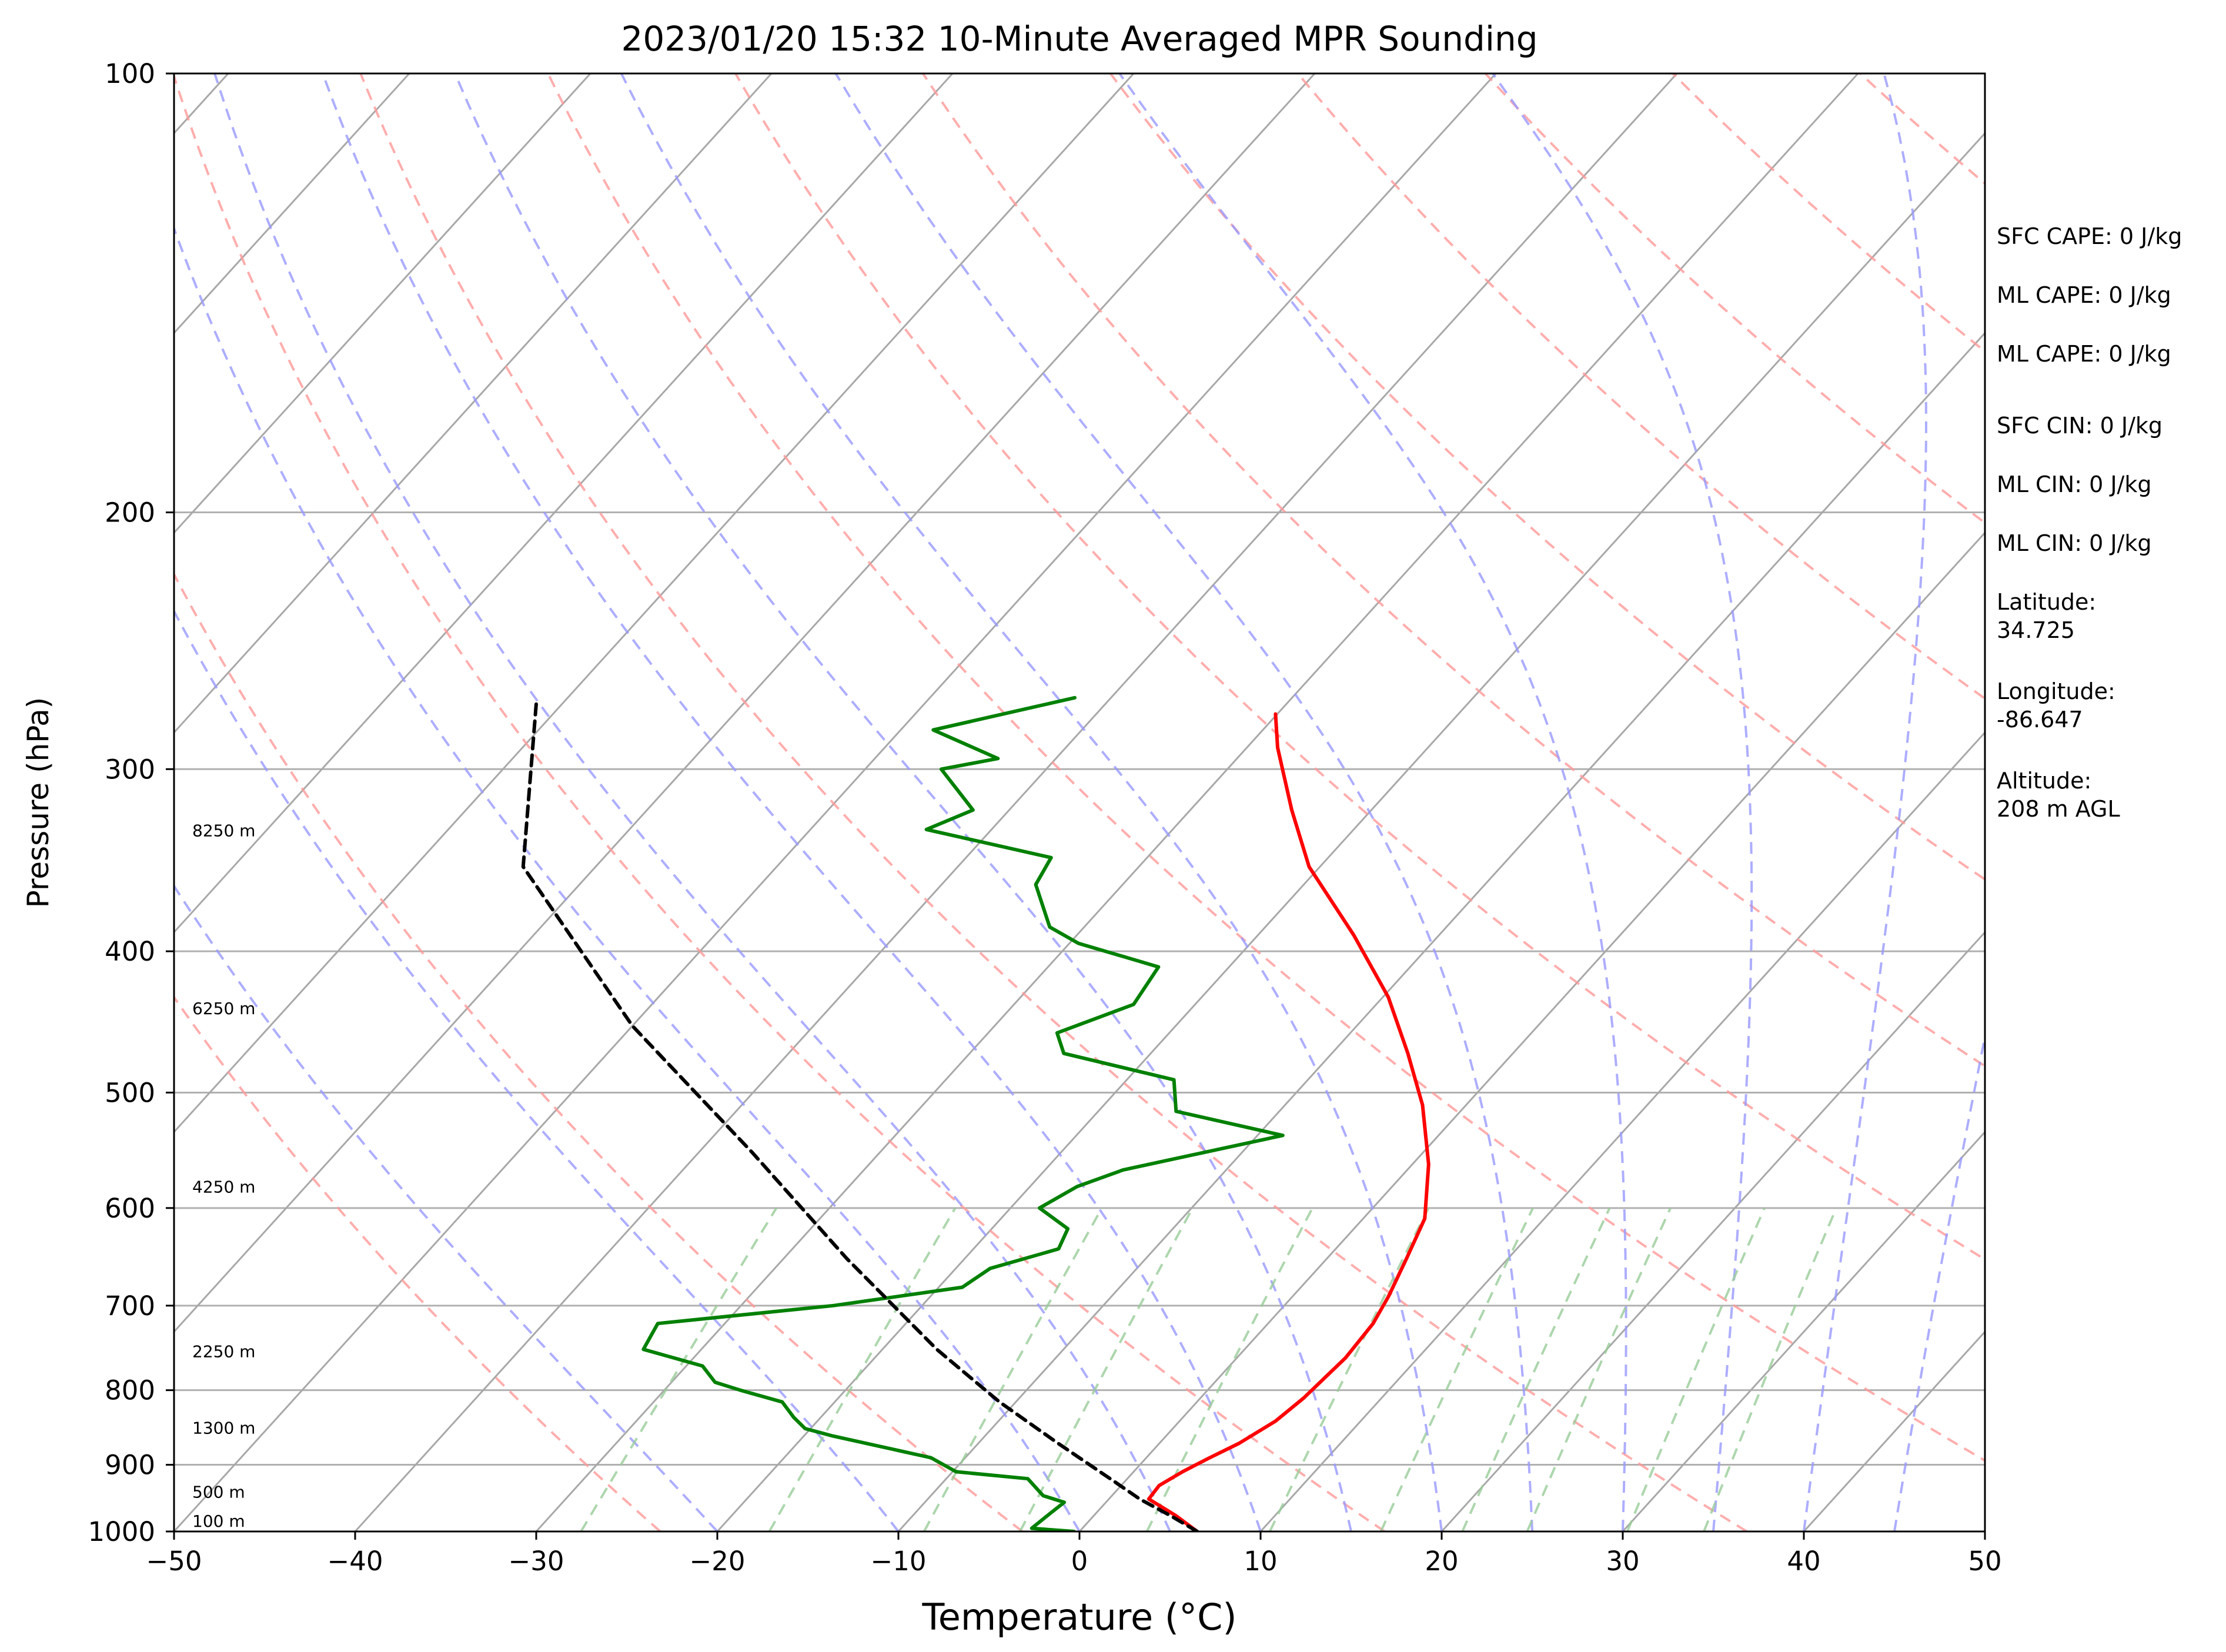 This screenshot has height=1652, width=2226. I want to click on y-tick-label: 300, so click(130, 770).